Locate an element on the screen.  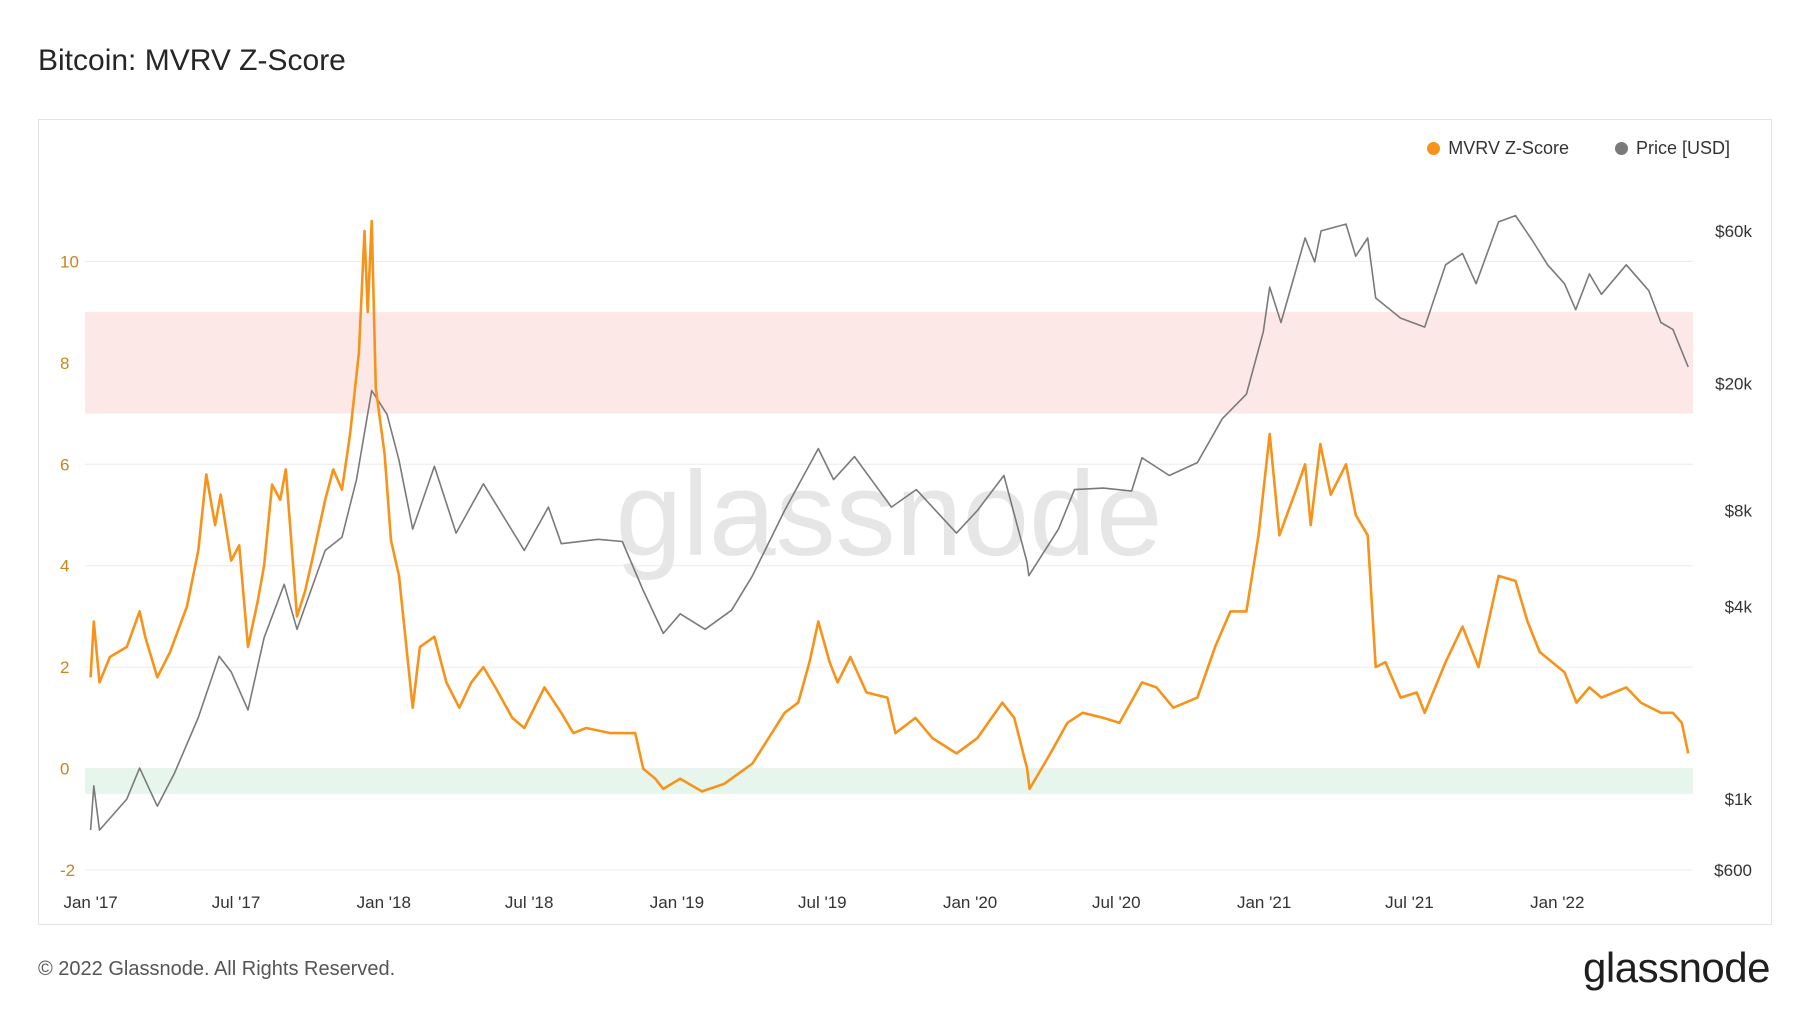
y-tick-label-left: 2 is located at coordinates (64, 667).